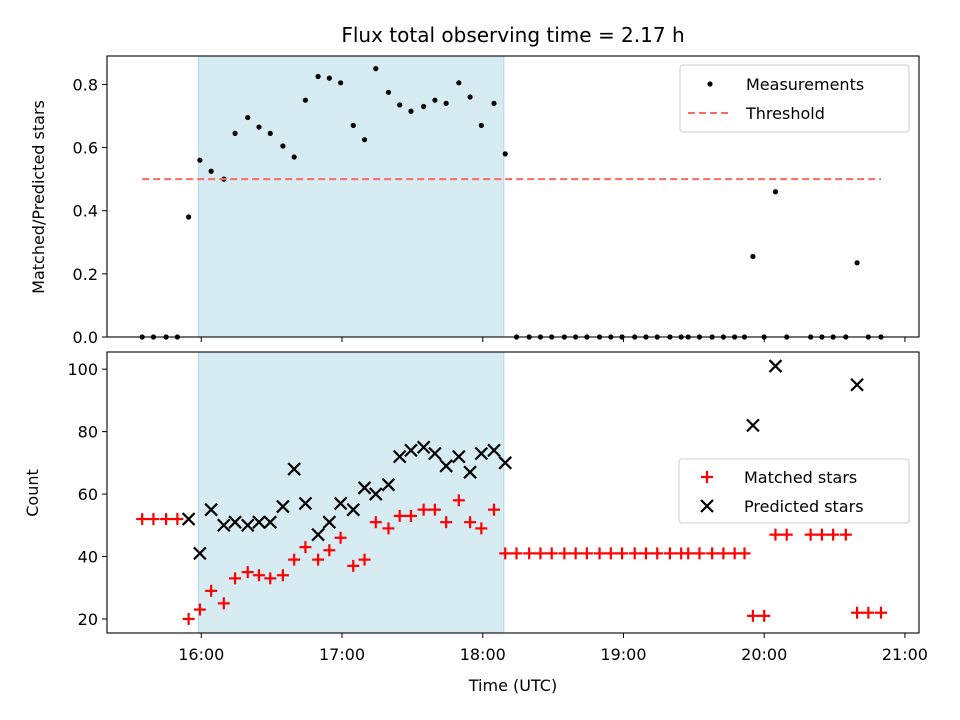  What do you see at coordinates (90, 211) in the screenshot?
I see `ratio-y-axis: 0.0 0.2 0.4 0.6 0.8` at bounding box center [90, 211].